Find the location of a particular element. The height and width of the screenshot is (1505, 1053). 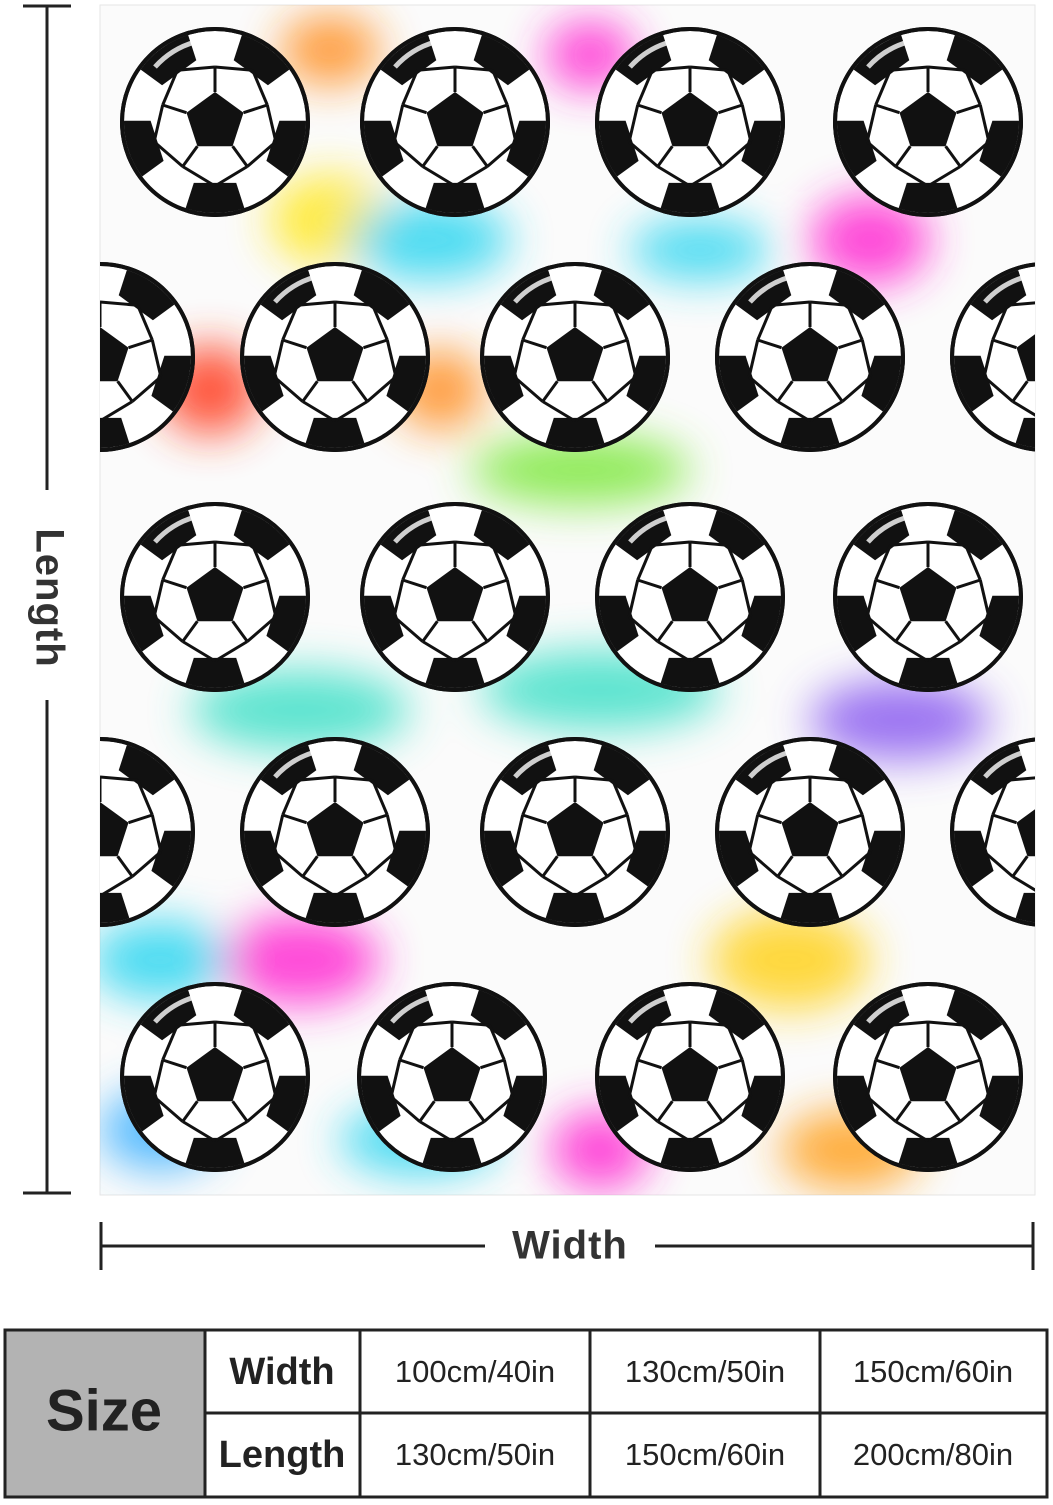

table-cell: 200cm/80in is located at coordinates (933, 1454).